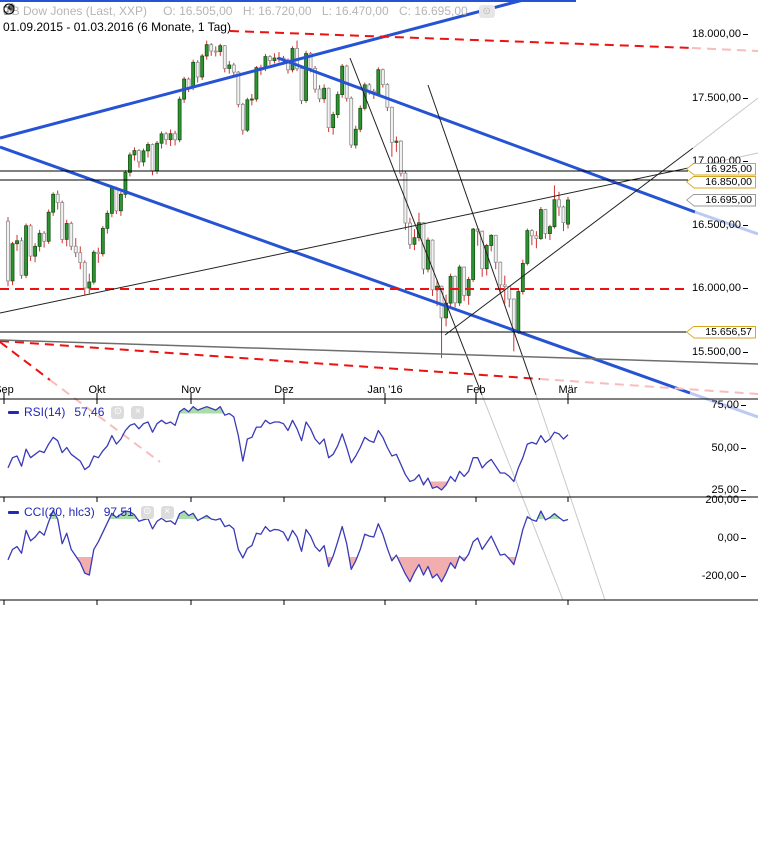 This screenshot has height=858, width=758. I want to click on rsi-axis-label: 25,00, so click(719, 490).